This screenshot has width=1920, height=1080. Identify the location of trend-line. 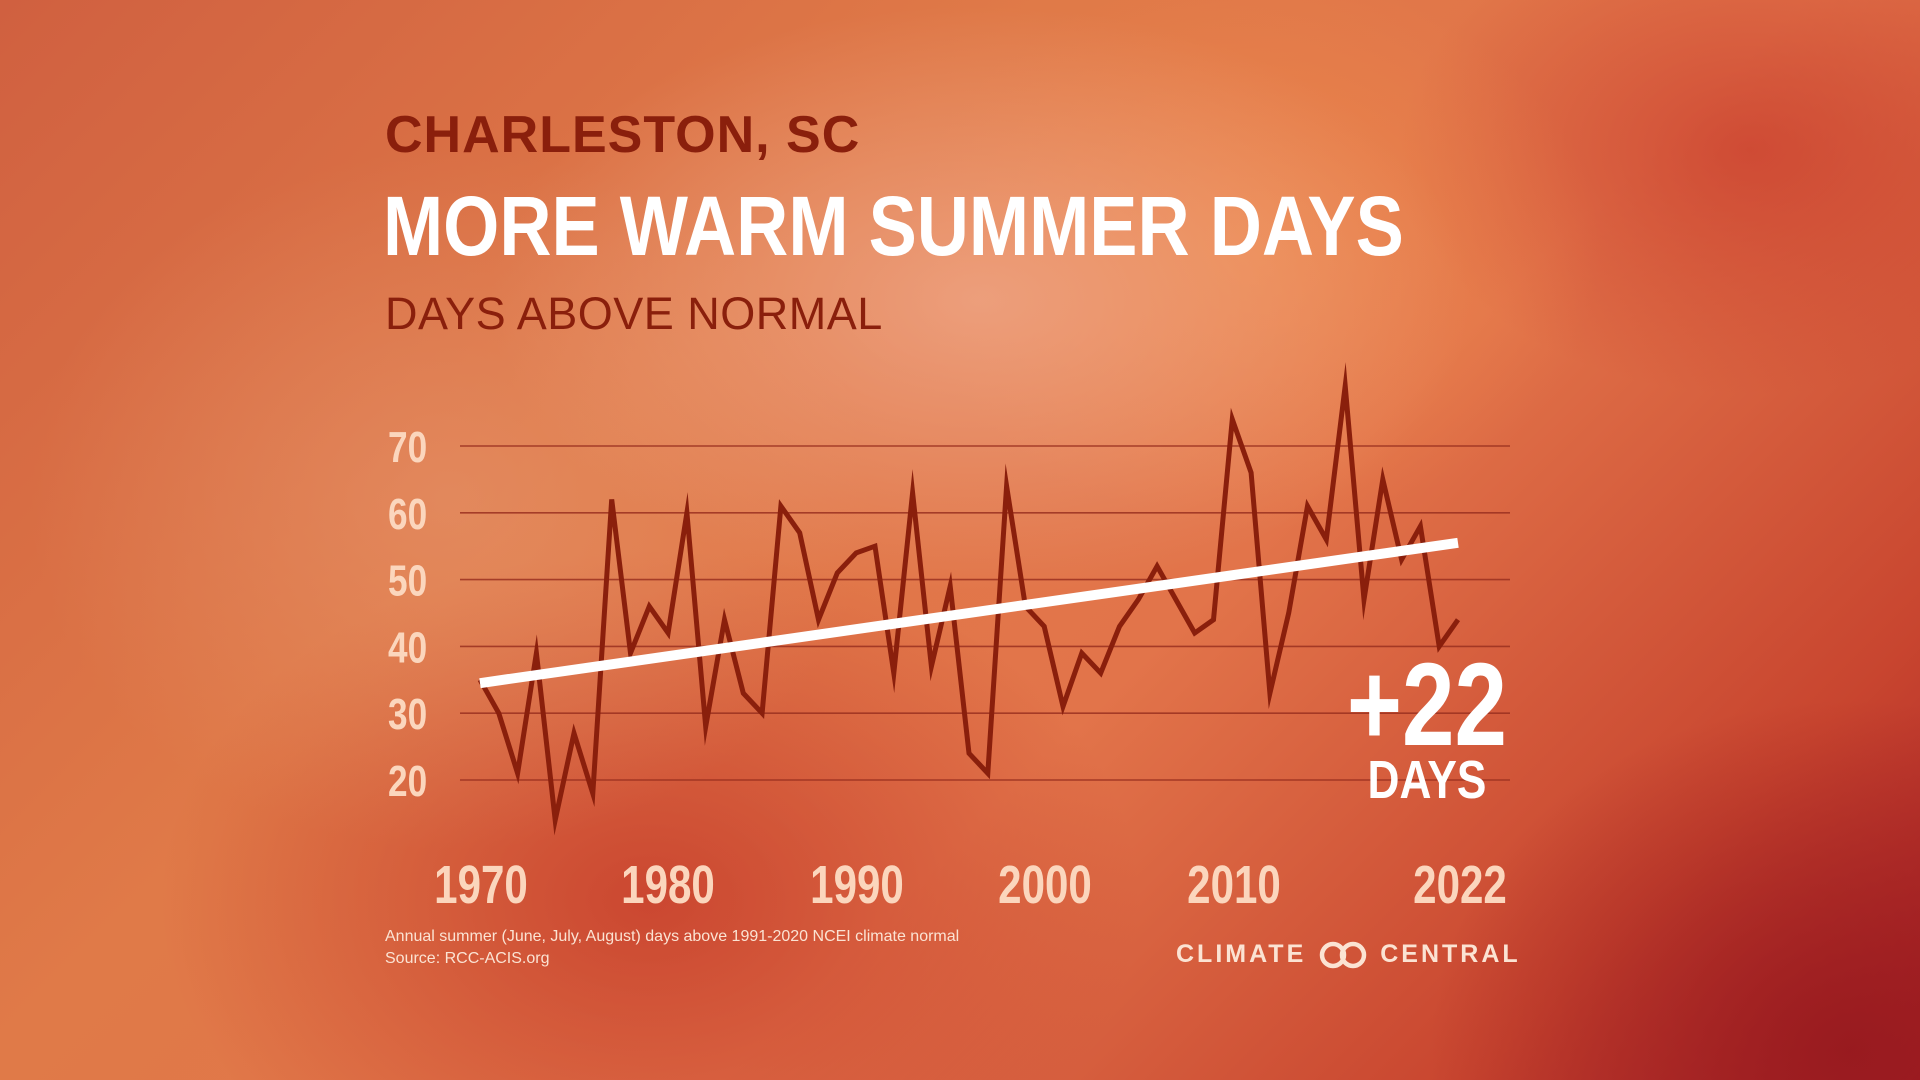
(969, 613).